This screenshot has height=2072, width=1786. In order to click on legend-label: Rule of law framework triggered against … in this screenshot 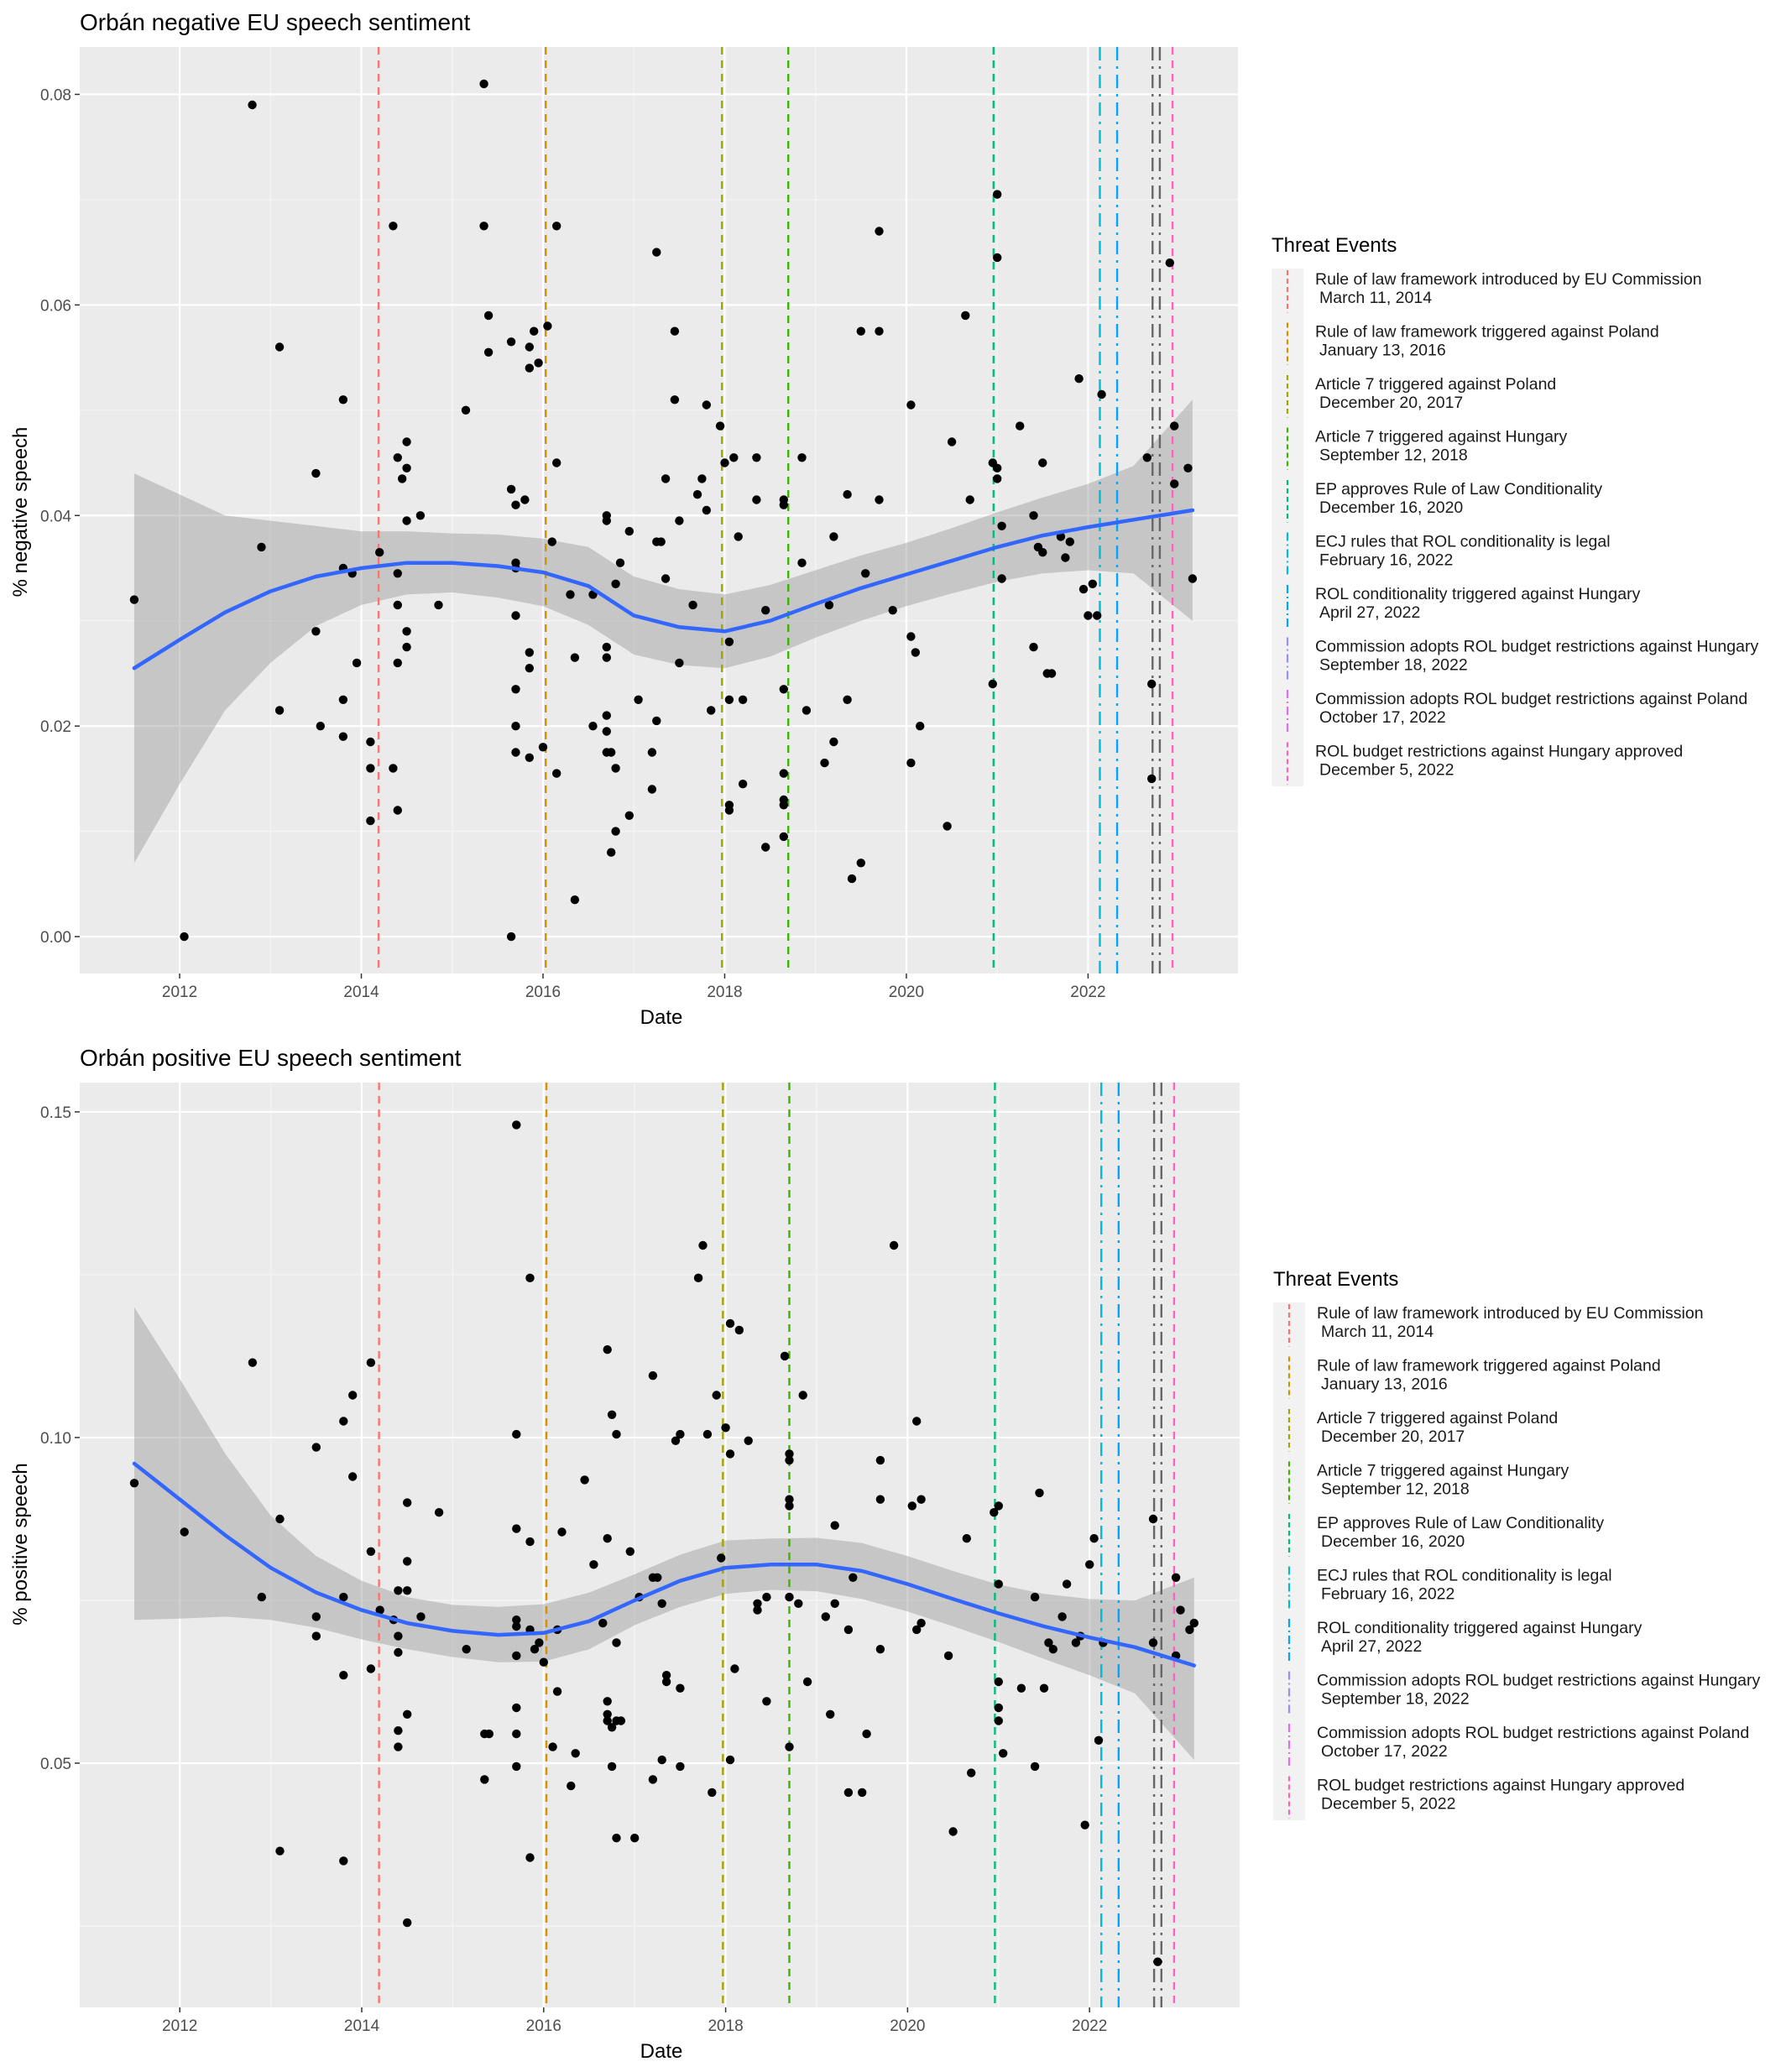, I will do `click(1487, 332)`.